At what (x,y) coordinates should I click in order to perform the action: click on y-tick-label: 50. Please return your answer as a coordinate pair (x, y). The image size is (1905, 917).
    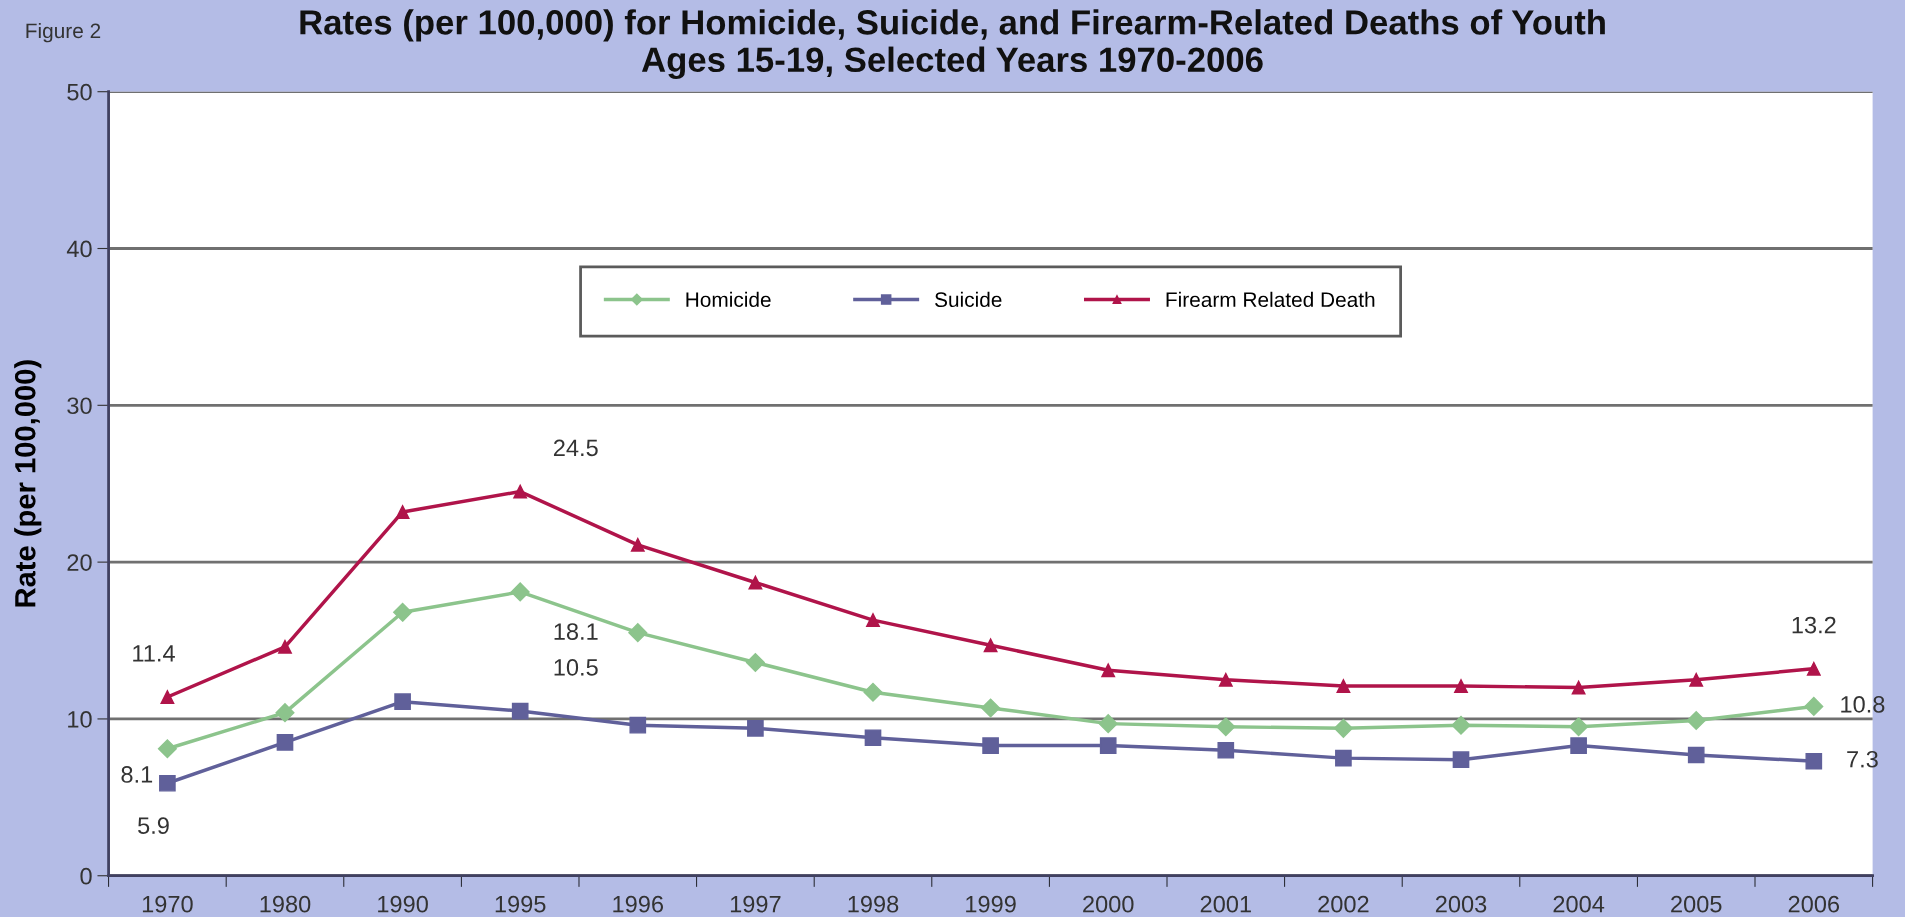
    Looking at the image, I should click on (79, 92).